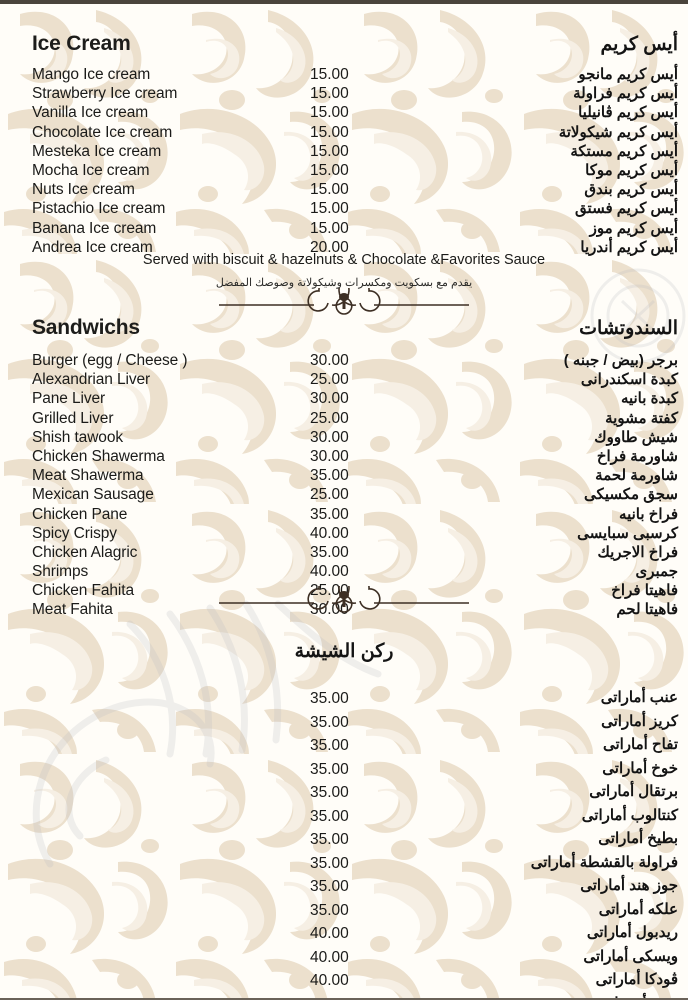  I want to click on shisha-item-row: 35.00 برتقال أماراتى, so click(344, 795).